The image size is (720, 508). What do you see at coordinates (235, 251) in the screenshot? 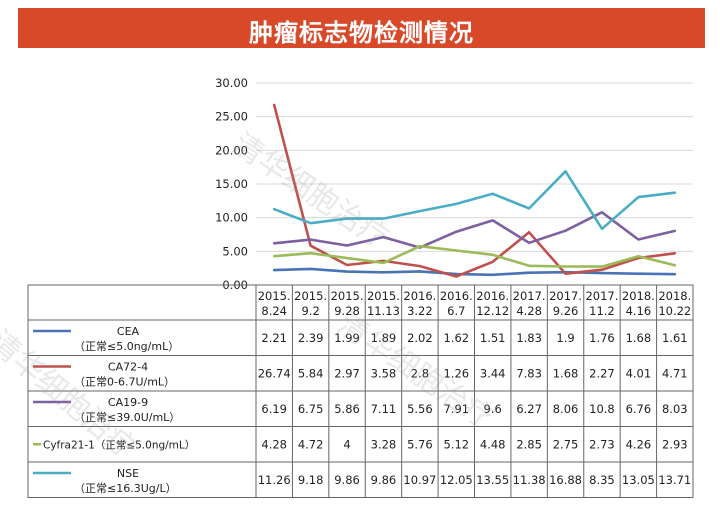
I see `y-tick-label: 5.00` at bounding box center [235, 251].